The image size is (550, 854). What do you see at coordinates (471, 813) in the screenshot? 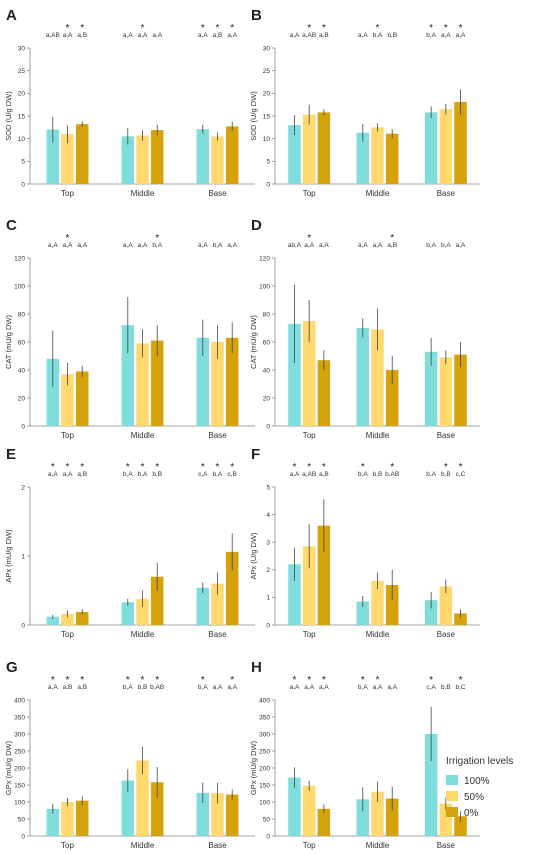
I see `legend-label-0: 0%` at bounding box center [471, 813].